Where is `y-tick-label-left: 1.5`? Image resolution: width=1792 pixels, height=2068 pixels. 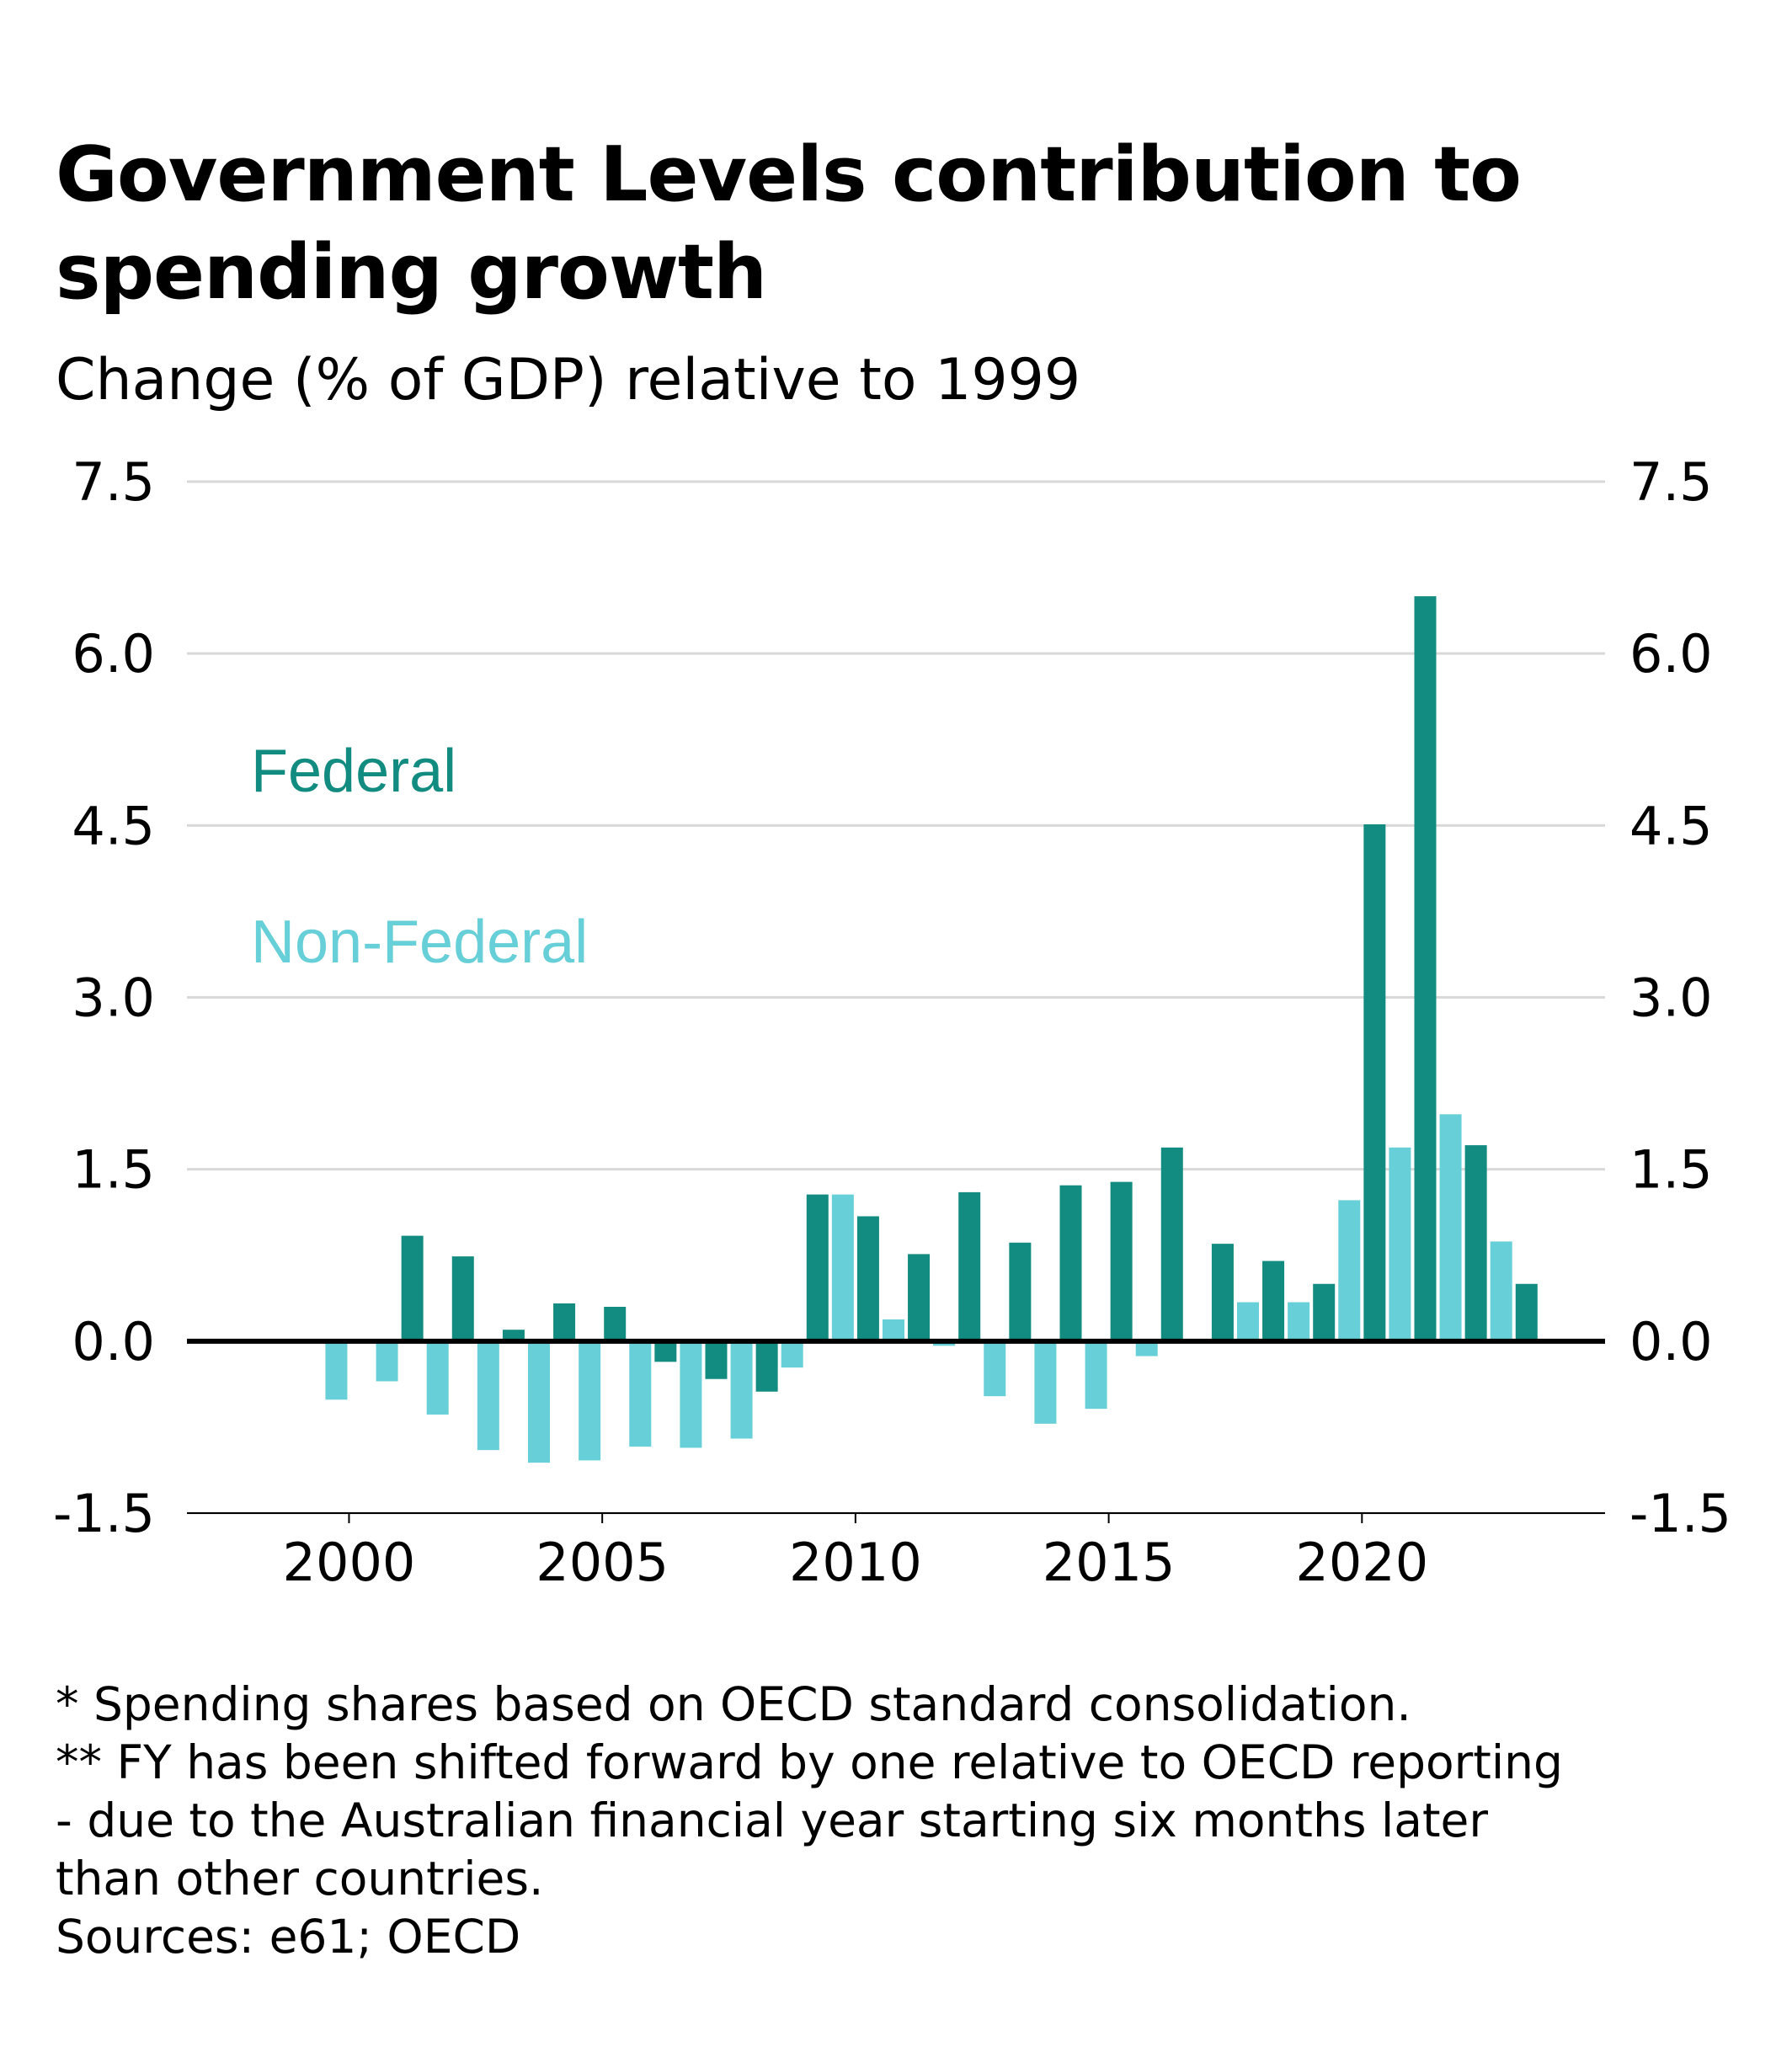 y-tick-label-left: 1.5 is located at coordinates (113, 1170).